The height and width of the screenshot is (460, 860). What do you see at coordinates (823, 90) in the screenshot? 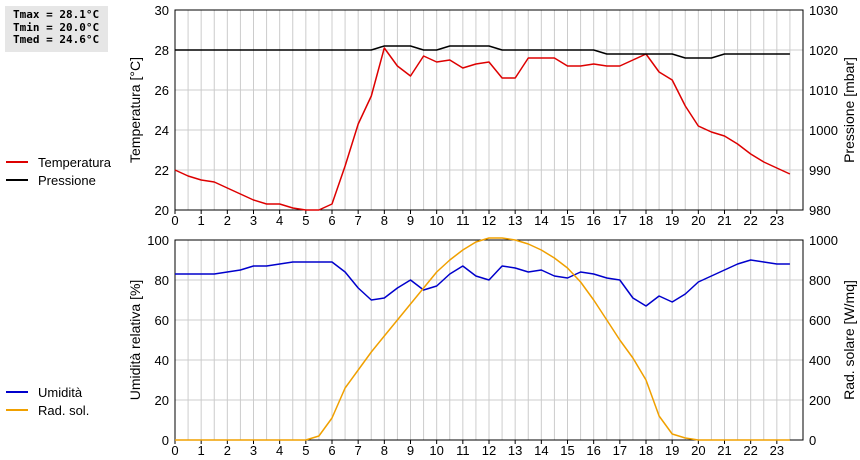
I see `y-right-tick-label: 1010` at bounding box center [823, 90].